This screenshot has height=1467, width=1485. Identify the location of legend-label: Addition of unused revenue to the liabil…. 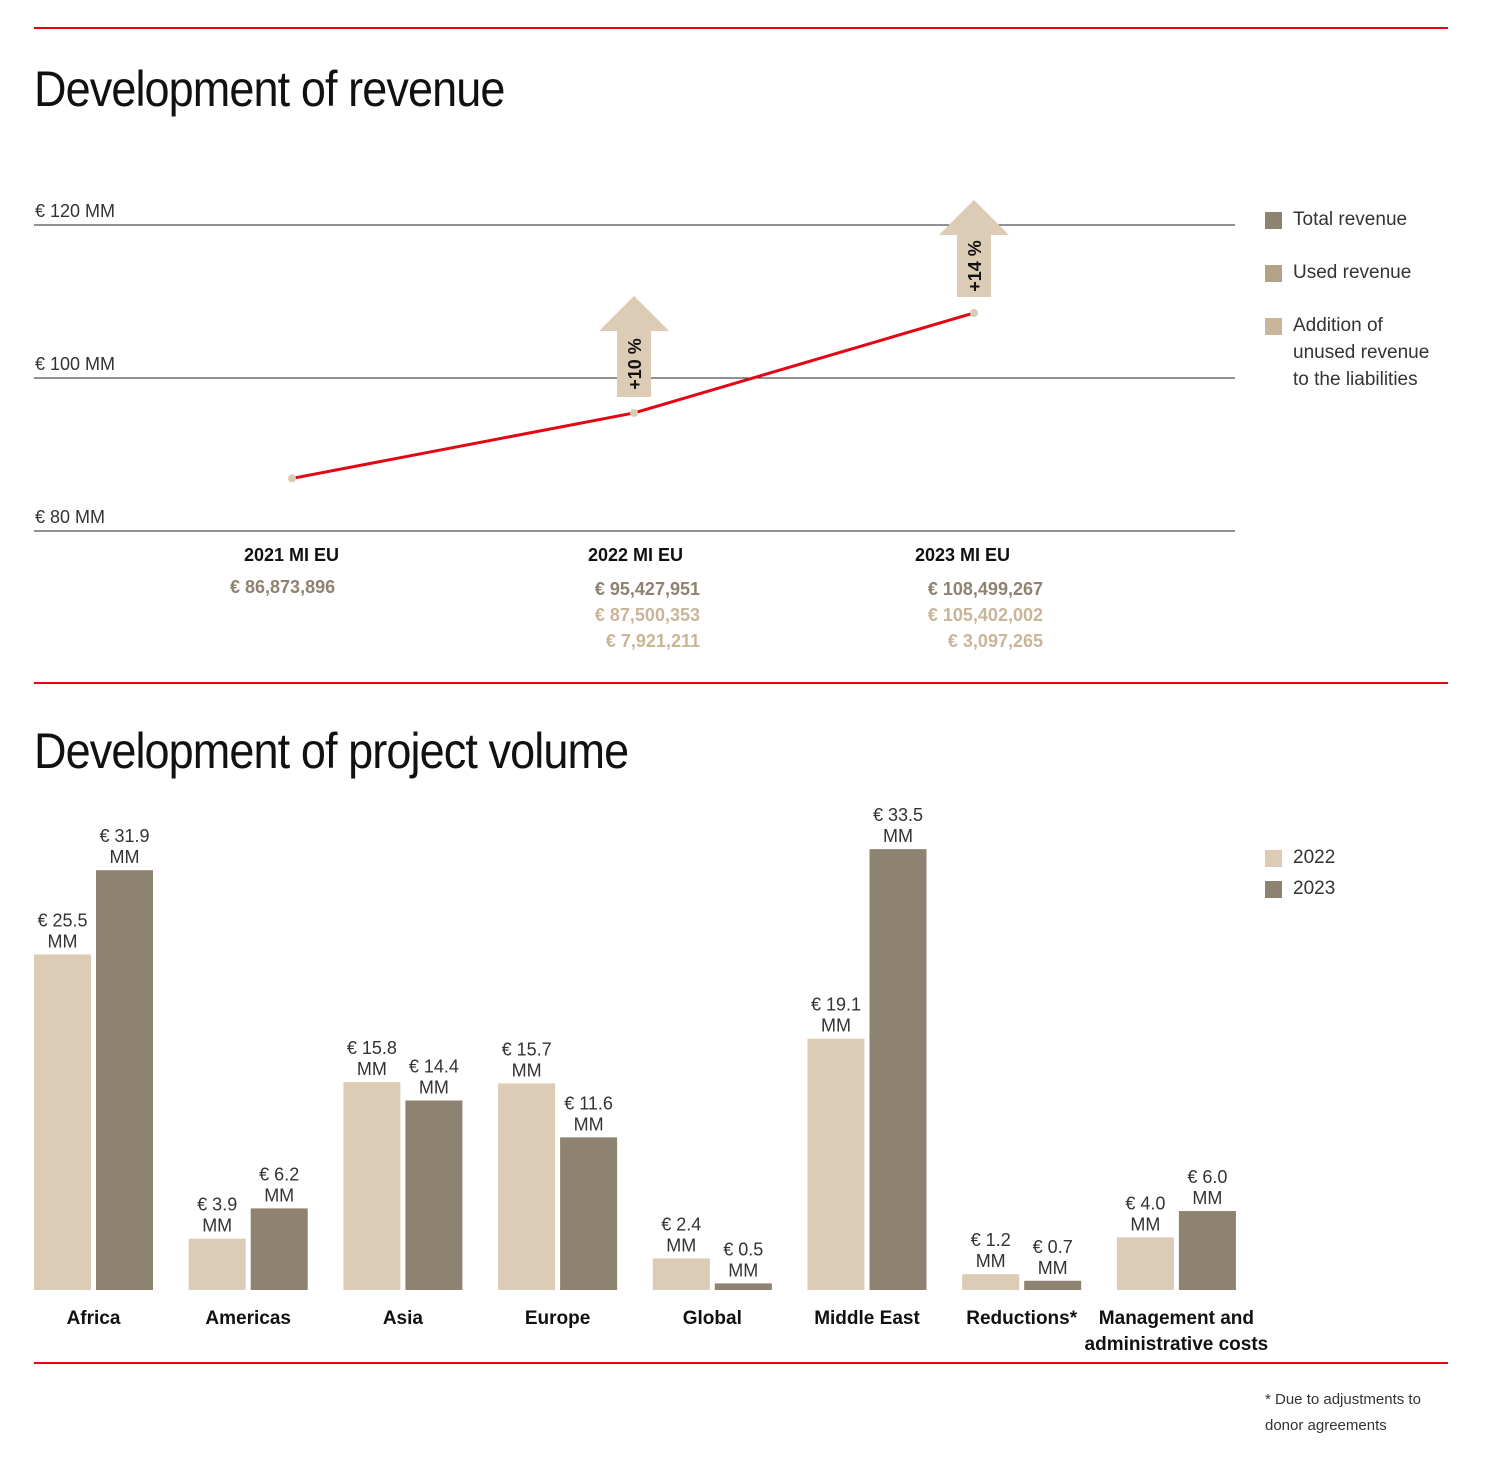
(1361, 352).